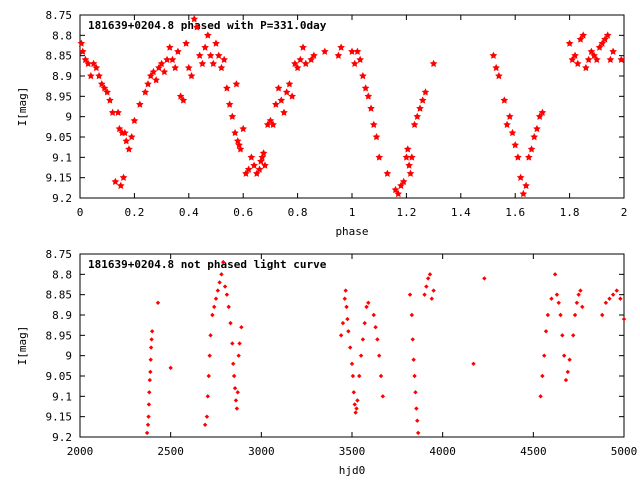 This screenshot has height=480, width=640. Describe the element at coordinates (515, 212) in the screenshot. I see `x-tick-label: 1.6` at that location.